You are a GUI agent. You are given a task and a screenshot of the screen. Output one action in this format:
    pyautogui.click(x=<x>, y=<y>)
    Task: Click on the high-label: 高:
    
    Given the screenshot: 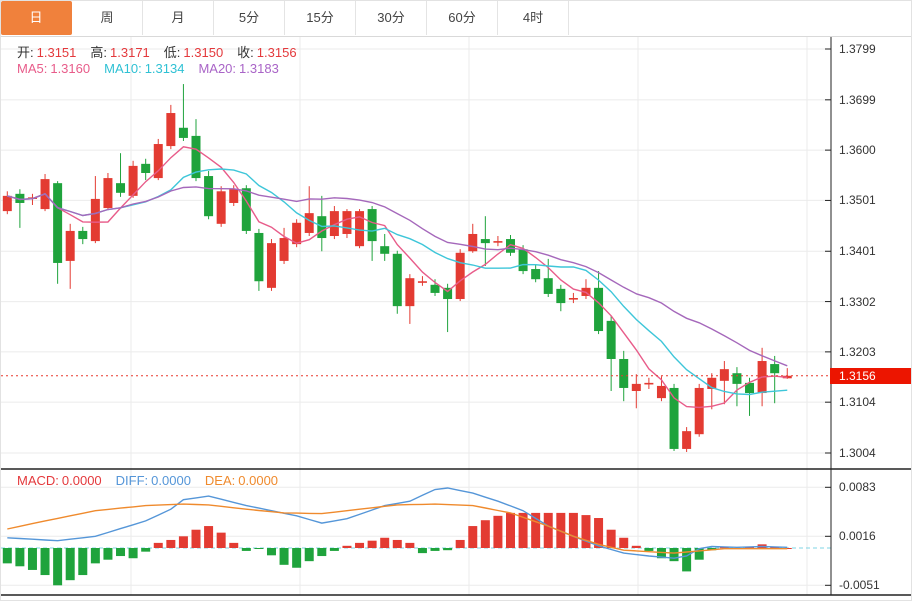 What is the action you would take?
    pyautogui.click(x=99, y=52)
    